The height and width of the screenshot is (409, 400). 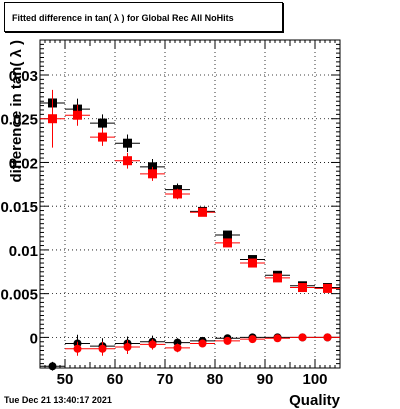 I want to click on y-tick-label: 0.01, so click(x=23, y=251).